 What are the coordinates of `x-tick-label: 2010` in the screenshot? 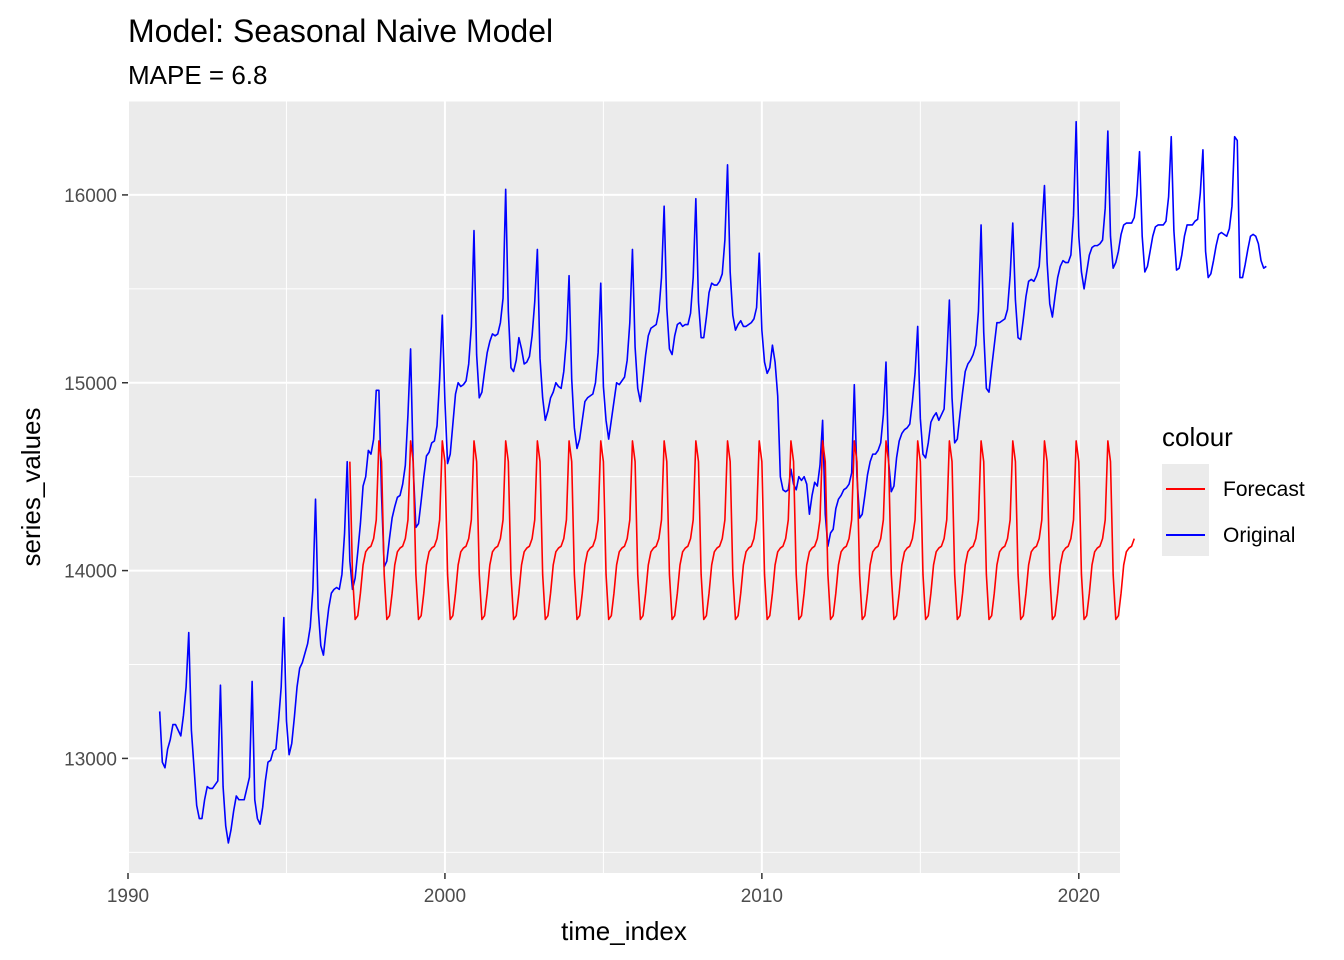 It's located at (762, 896).